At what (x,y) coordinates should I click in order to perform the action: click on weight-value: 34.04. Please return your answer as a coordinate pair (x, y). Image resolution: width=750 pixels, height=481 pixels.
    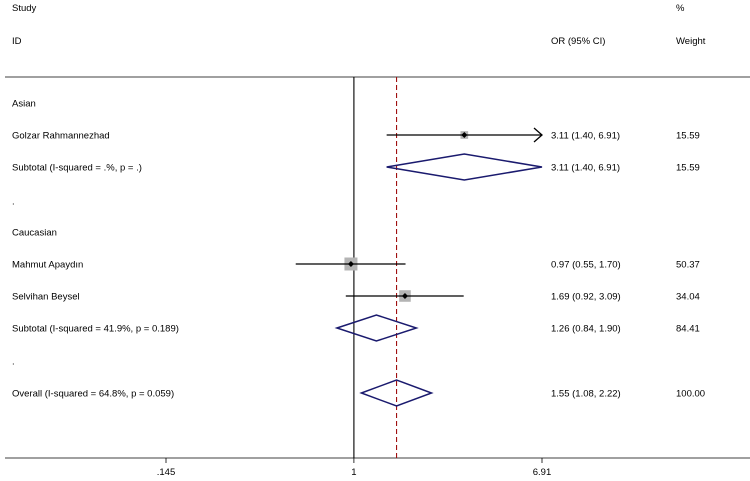
    Looking at the image, I should click on (688, 297).